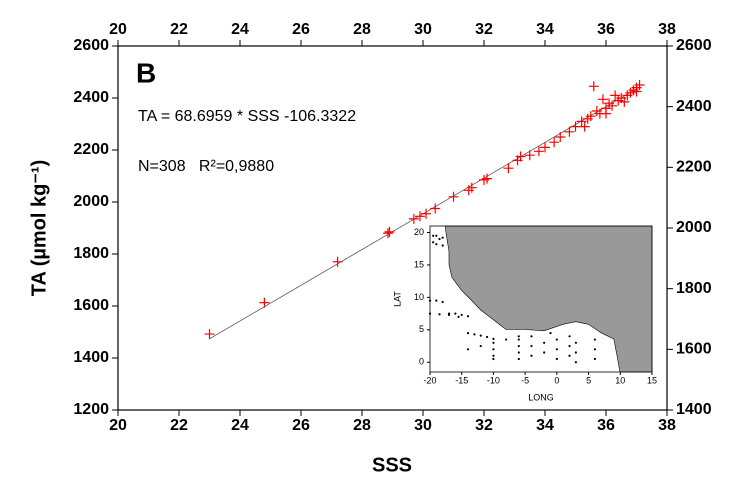  I want to click on x-tick-label: 30, so click(423, 425).